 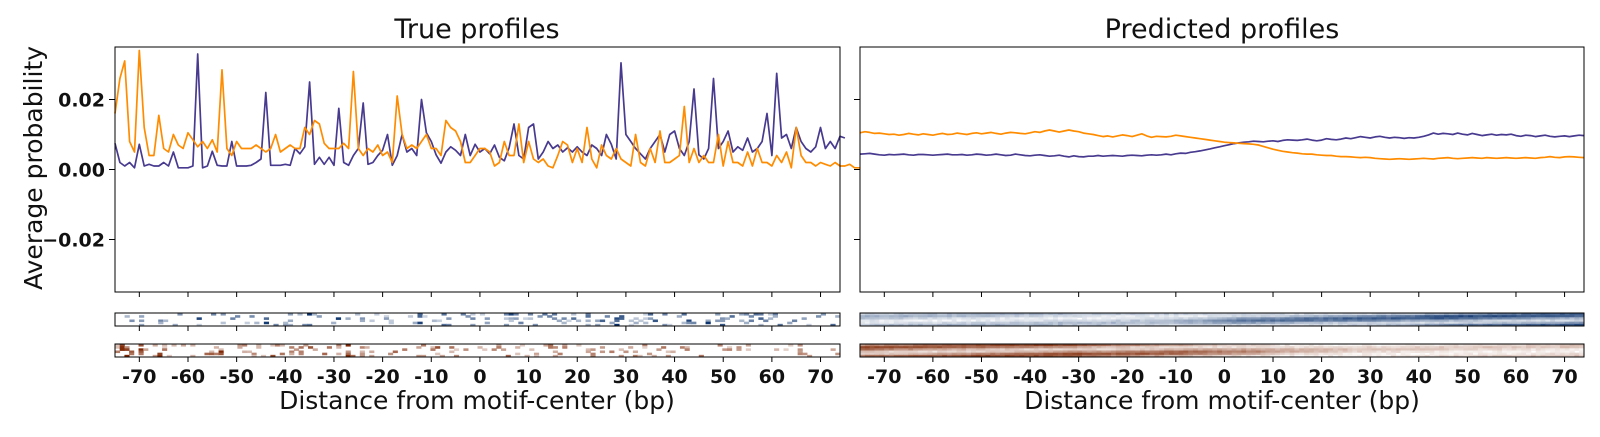 What do you see at coordinates (1273, 377) in the screenshot?
I see `x-tick-label: 10` at bounding box center [1273, 377].